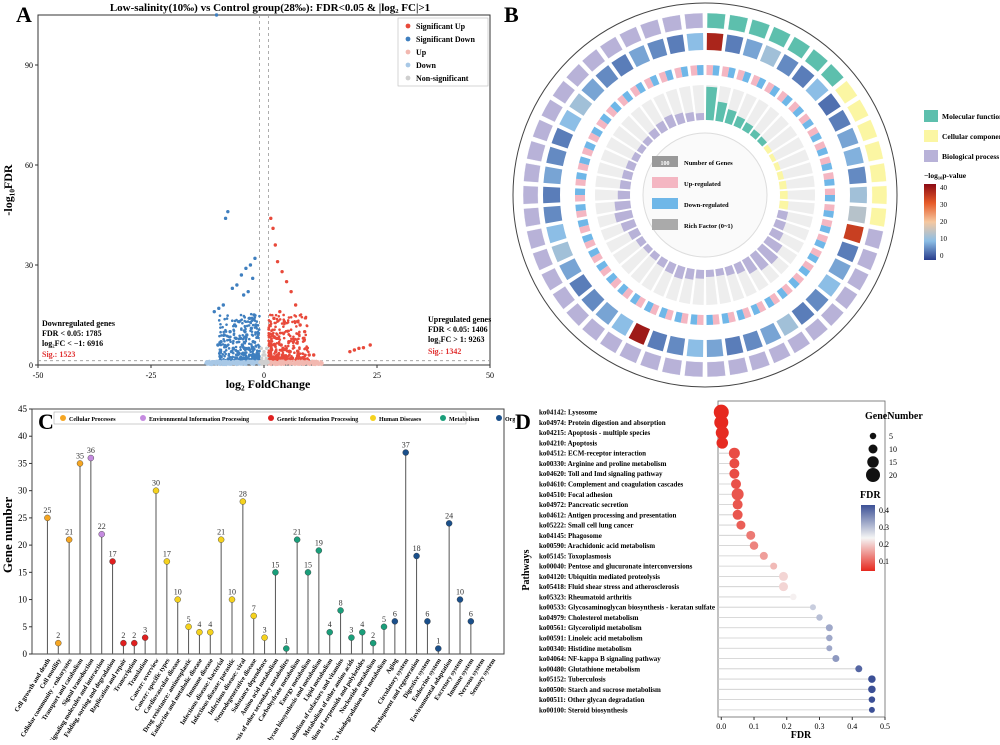 The height and width of the screenshot is (745, 1000). Describe the element at coordinates (592, 700) in the screenshot. I see `pathway-label-28: ko00511: Other glycan degradation` at that location.